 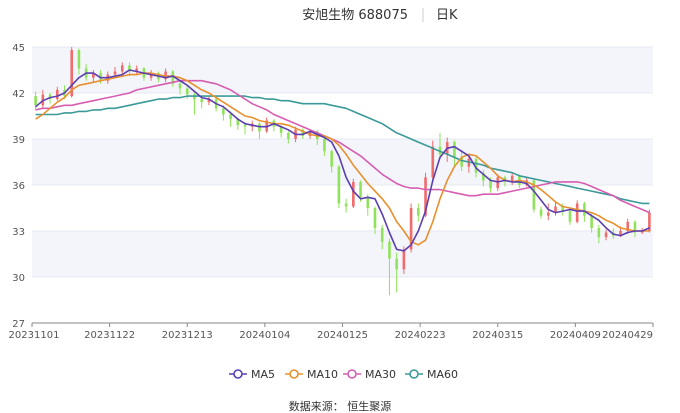 What do you see at coordinates (187, 335) in the screenshot?
I see `x-tick-label: 20231213` at bounding box center [187, 335].